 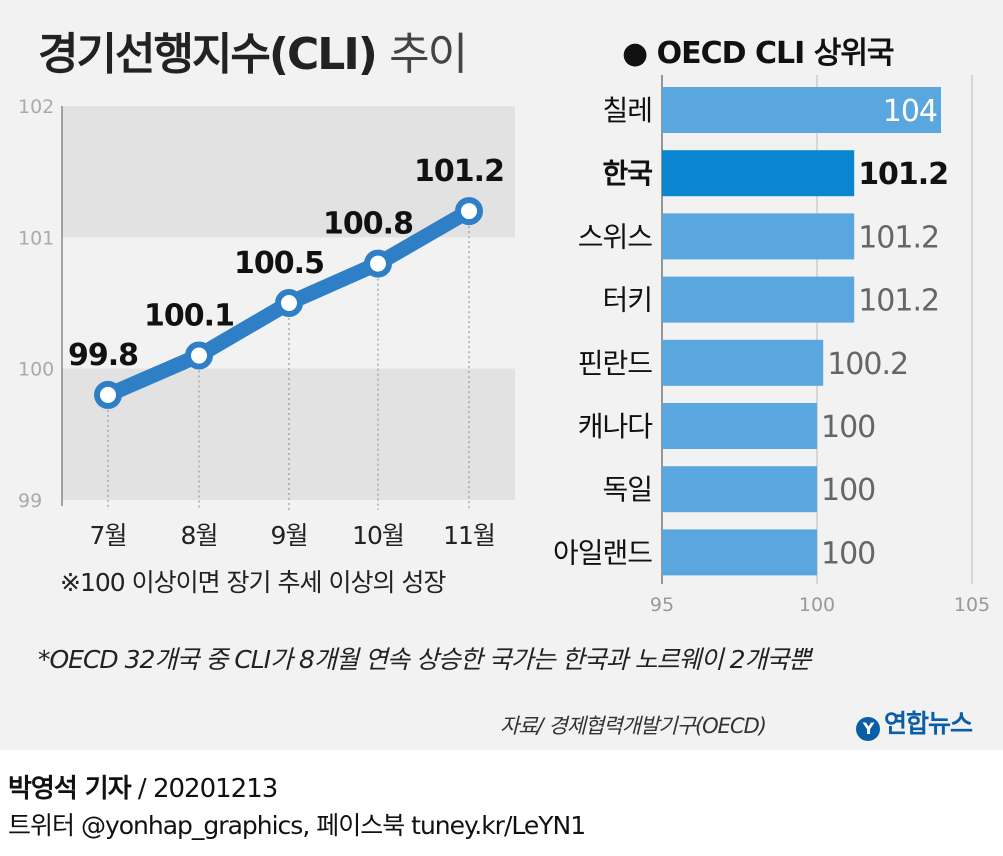 I want to click on source-label: 자료/ 경제협력개발기구(OECD), so click(x=633, y=726).